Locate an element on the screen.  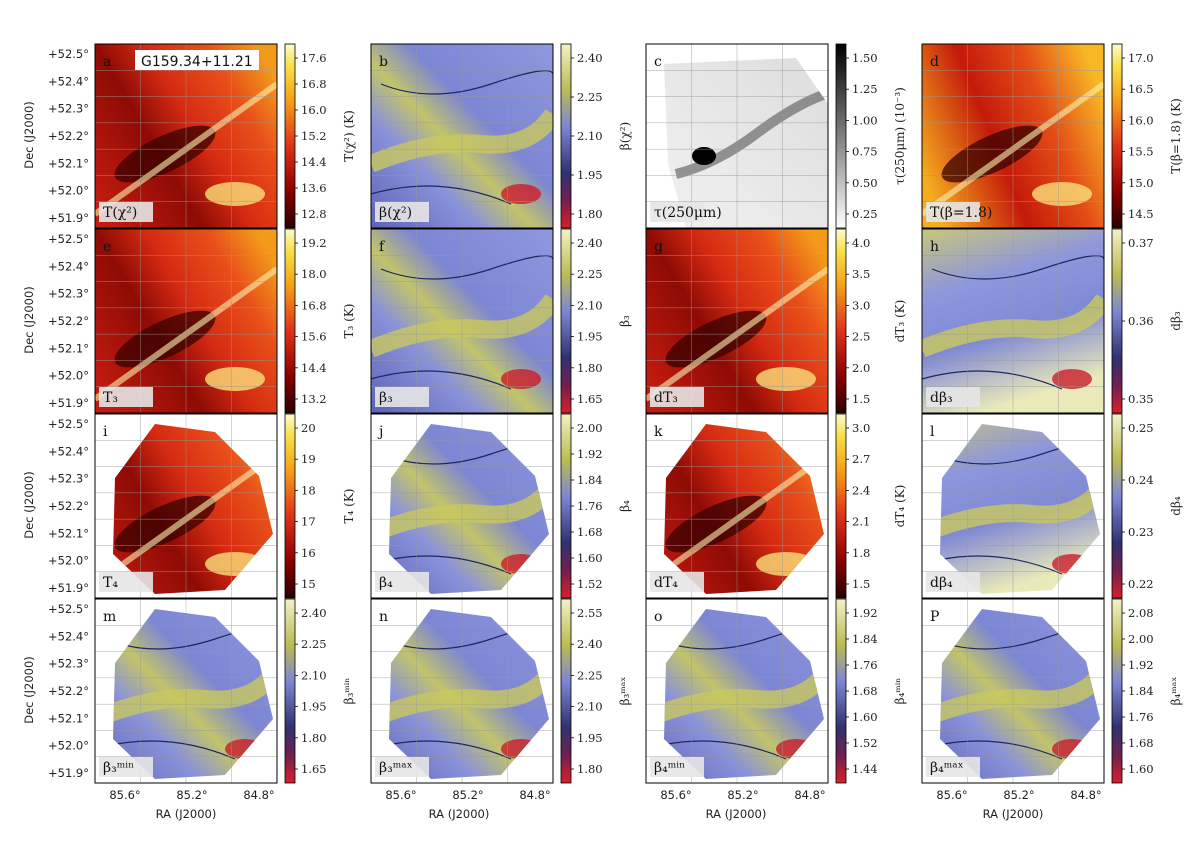
panel-i-cb-tick: 15 is located at coordinates (308, 584).